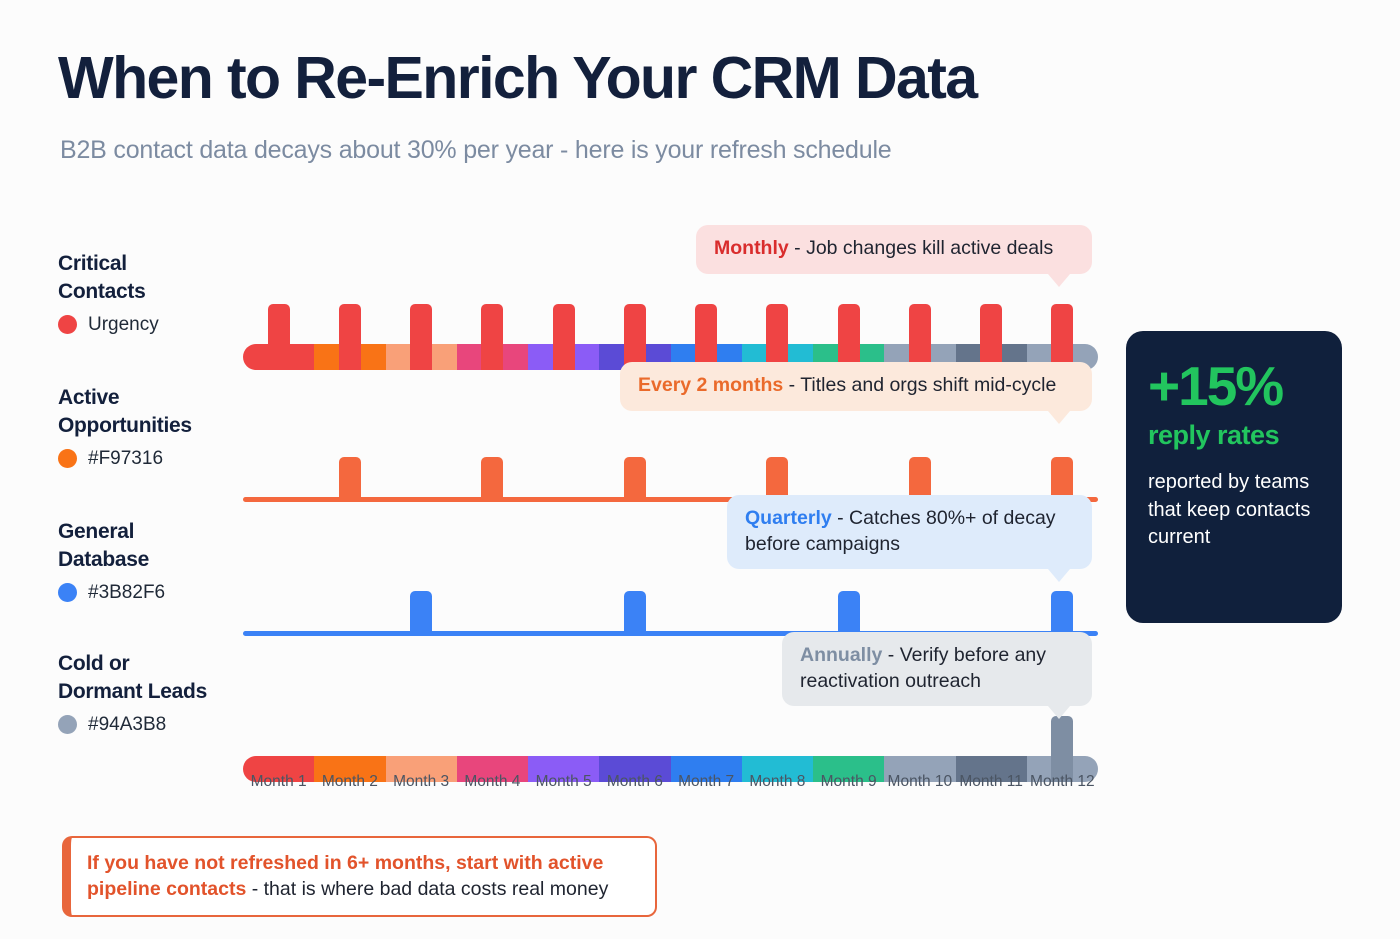  I want to click on month-tick-label: Month 3, so click(421, 781).